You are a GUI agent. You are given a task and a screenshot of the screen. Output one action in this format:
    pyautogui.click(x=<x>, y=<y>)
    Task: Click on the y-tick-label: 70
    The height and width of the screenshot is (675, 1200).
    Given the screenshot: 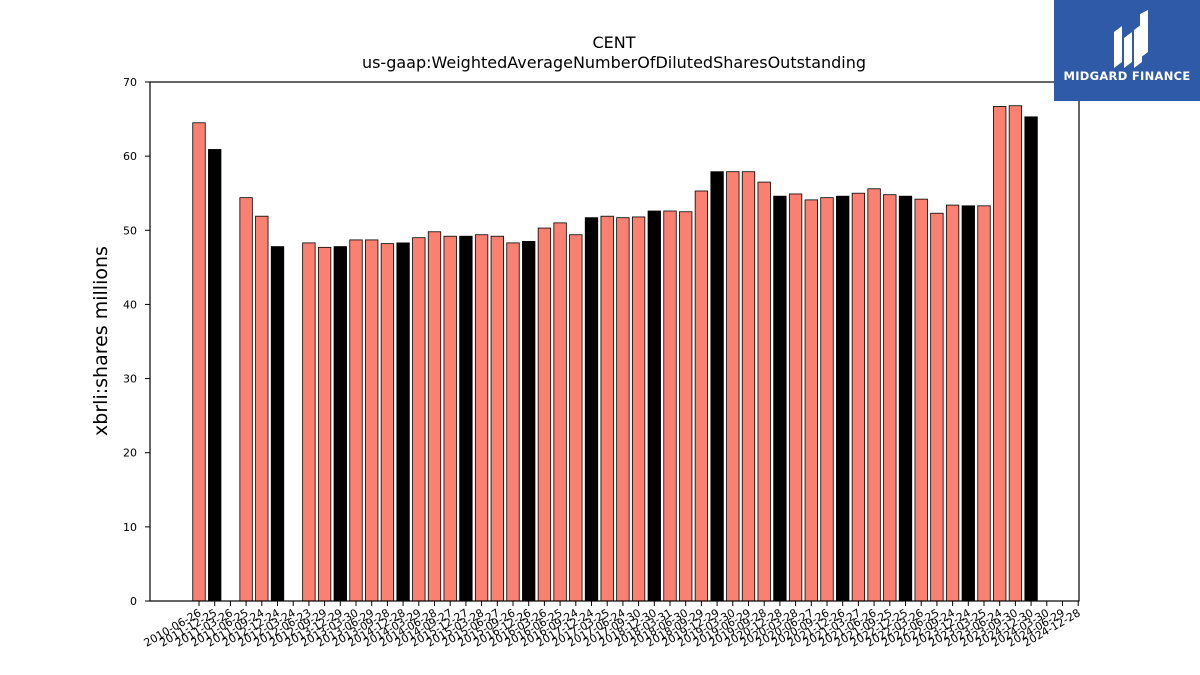 What is the action you would take?
    pyautogui.click(x=130, y=82)
    